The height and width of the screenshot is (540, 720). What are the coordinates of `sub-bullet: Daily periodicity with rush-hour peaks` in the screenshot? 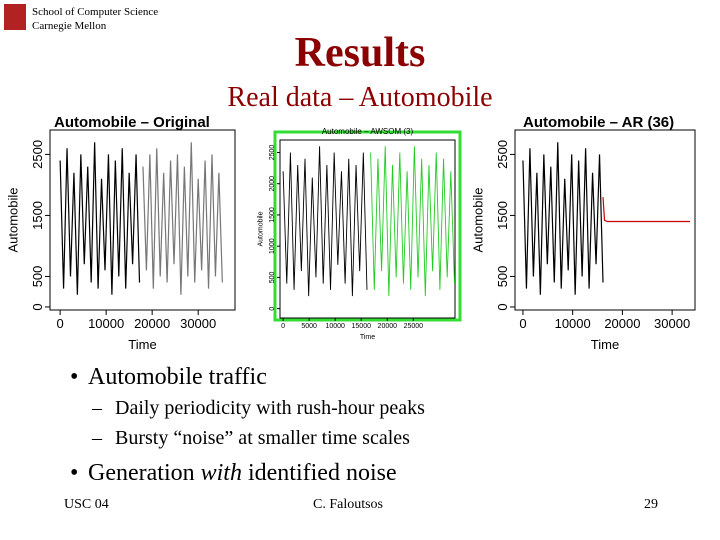 It's located at (270, 408).